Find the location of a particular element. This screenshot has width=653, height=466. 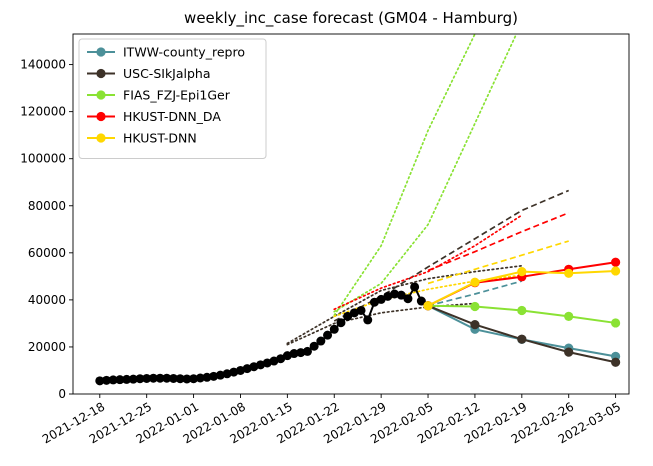

legend-box is located at coordinates (172, 98).